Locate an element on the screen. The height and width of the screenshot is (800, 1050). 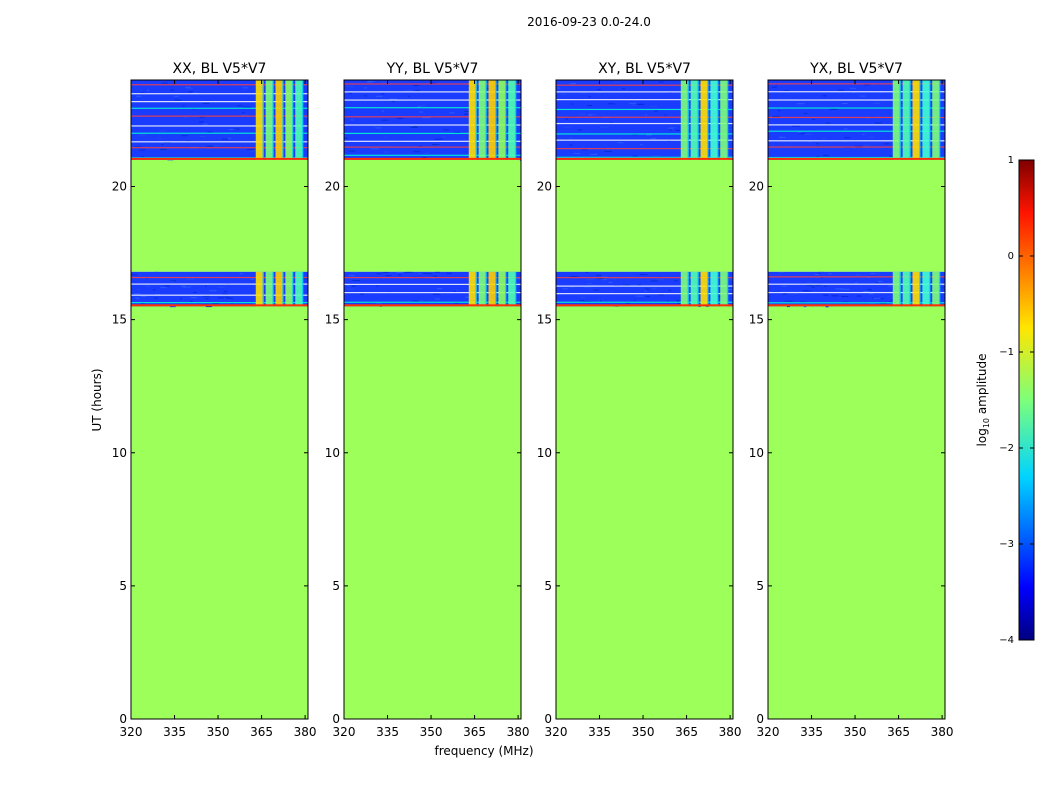
panel-title: XX, BL V5*V7 is located at coordinates (220, 69).